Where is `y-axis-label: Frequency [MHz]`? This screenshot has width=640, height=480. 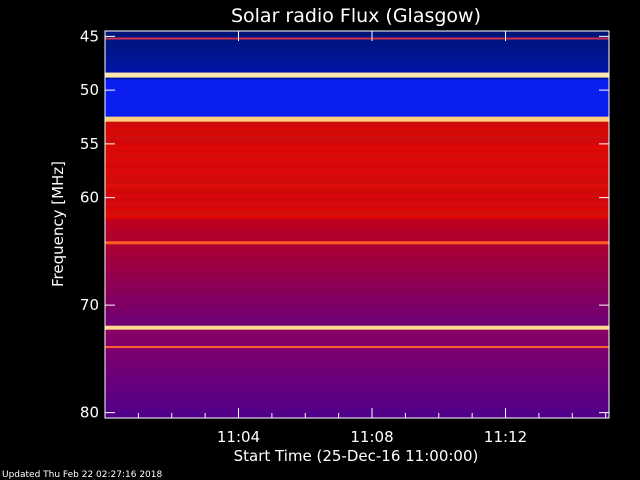 y-axis-label: Frequency [MHz] is located at coordinates (58, 224).